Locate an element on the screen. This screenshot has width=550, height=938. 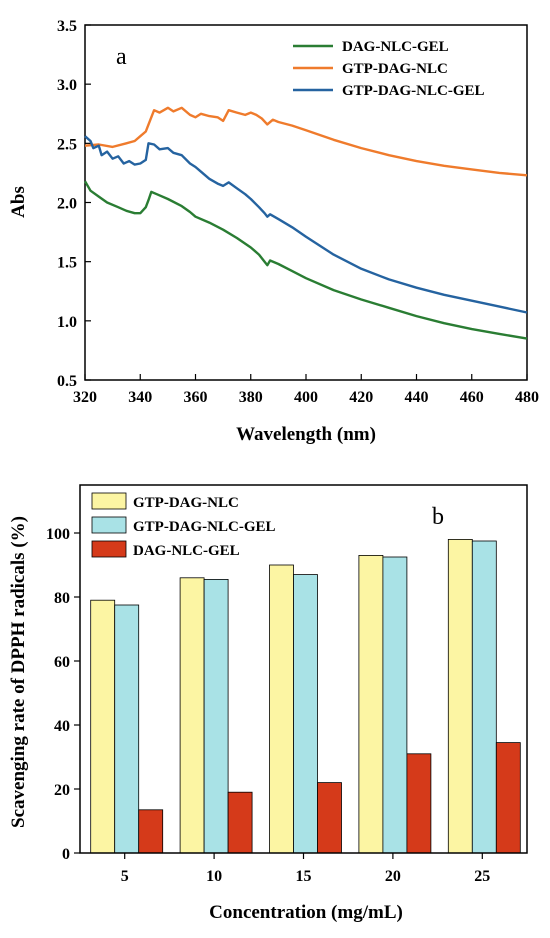
chart-b-y-tick-label: 40 is located at coordinates (62, 726).